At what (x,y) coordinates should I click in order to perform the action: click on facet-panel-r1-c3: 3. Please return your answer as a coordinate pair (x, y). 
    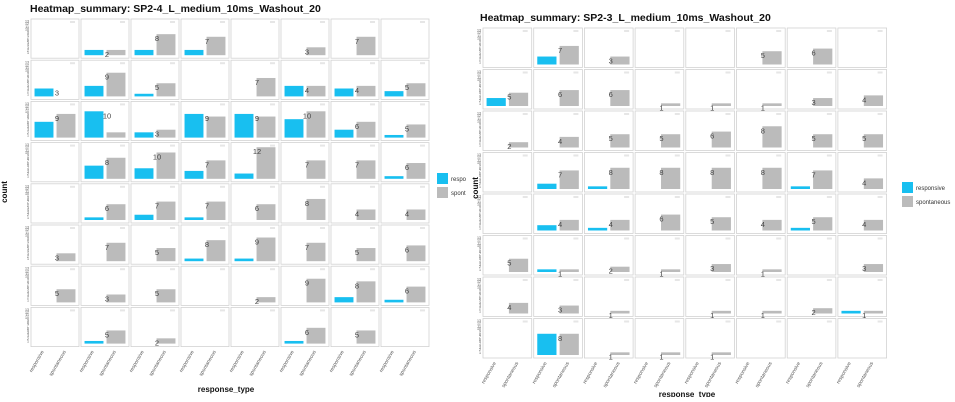
    Looking at the image, I should click on (609, 47).